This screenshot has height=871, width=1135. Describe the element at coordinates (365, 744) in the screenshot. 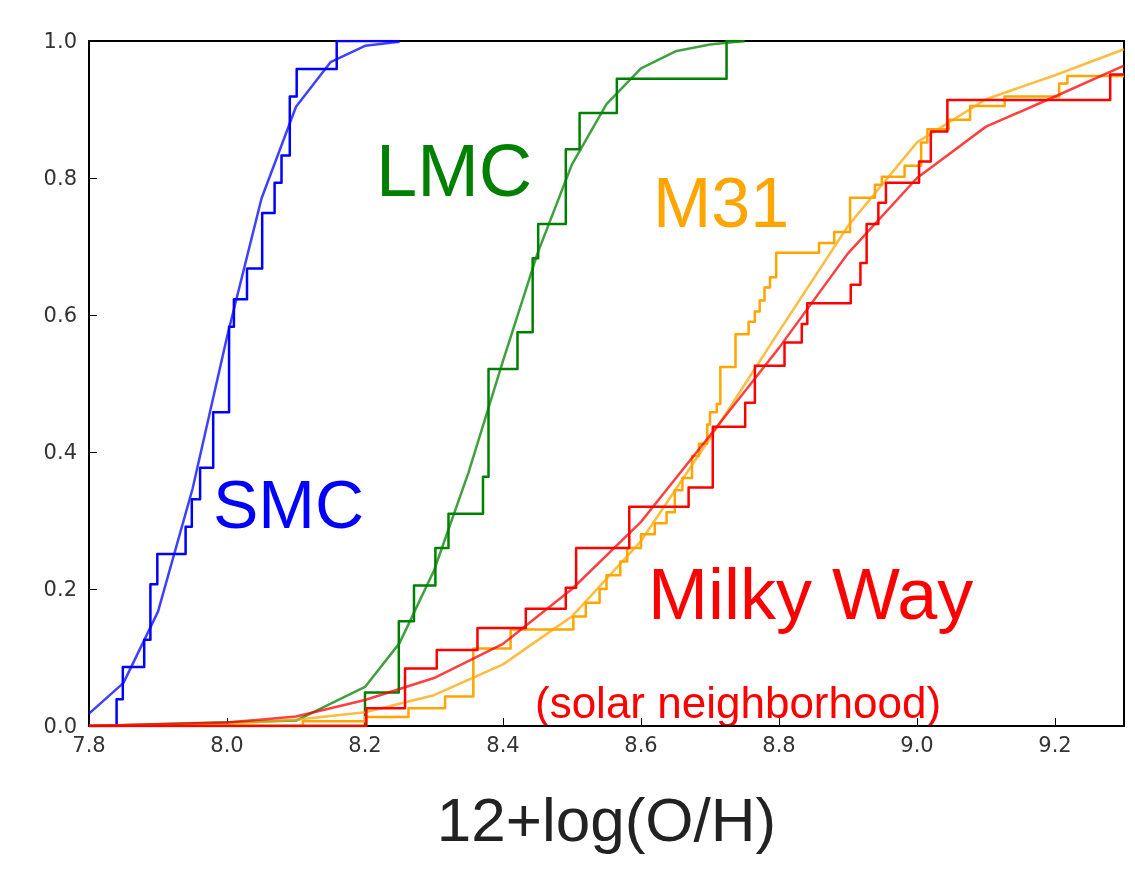

I see `x-tick-label: 8.2` at that location.